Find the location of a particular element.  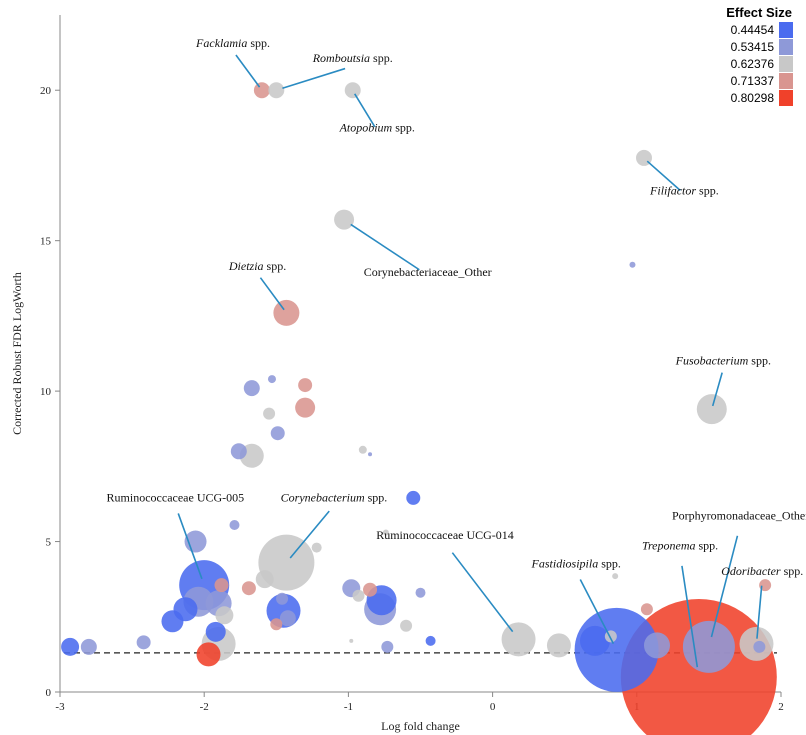

annotation-label: Porphyromonadaceae_Other is located at coordinates (739, 516).